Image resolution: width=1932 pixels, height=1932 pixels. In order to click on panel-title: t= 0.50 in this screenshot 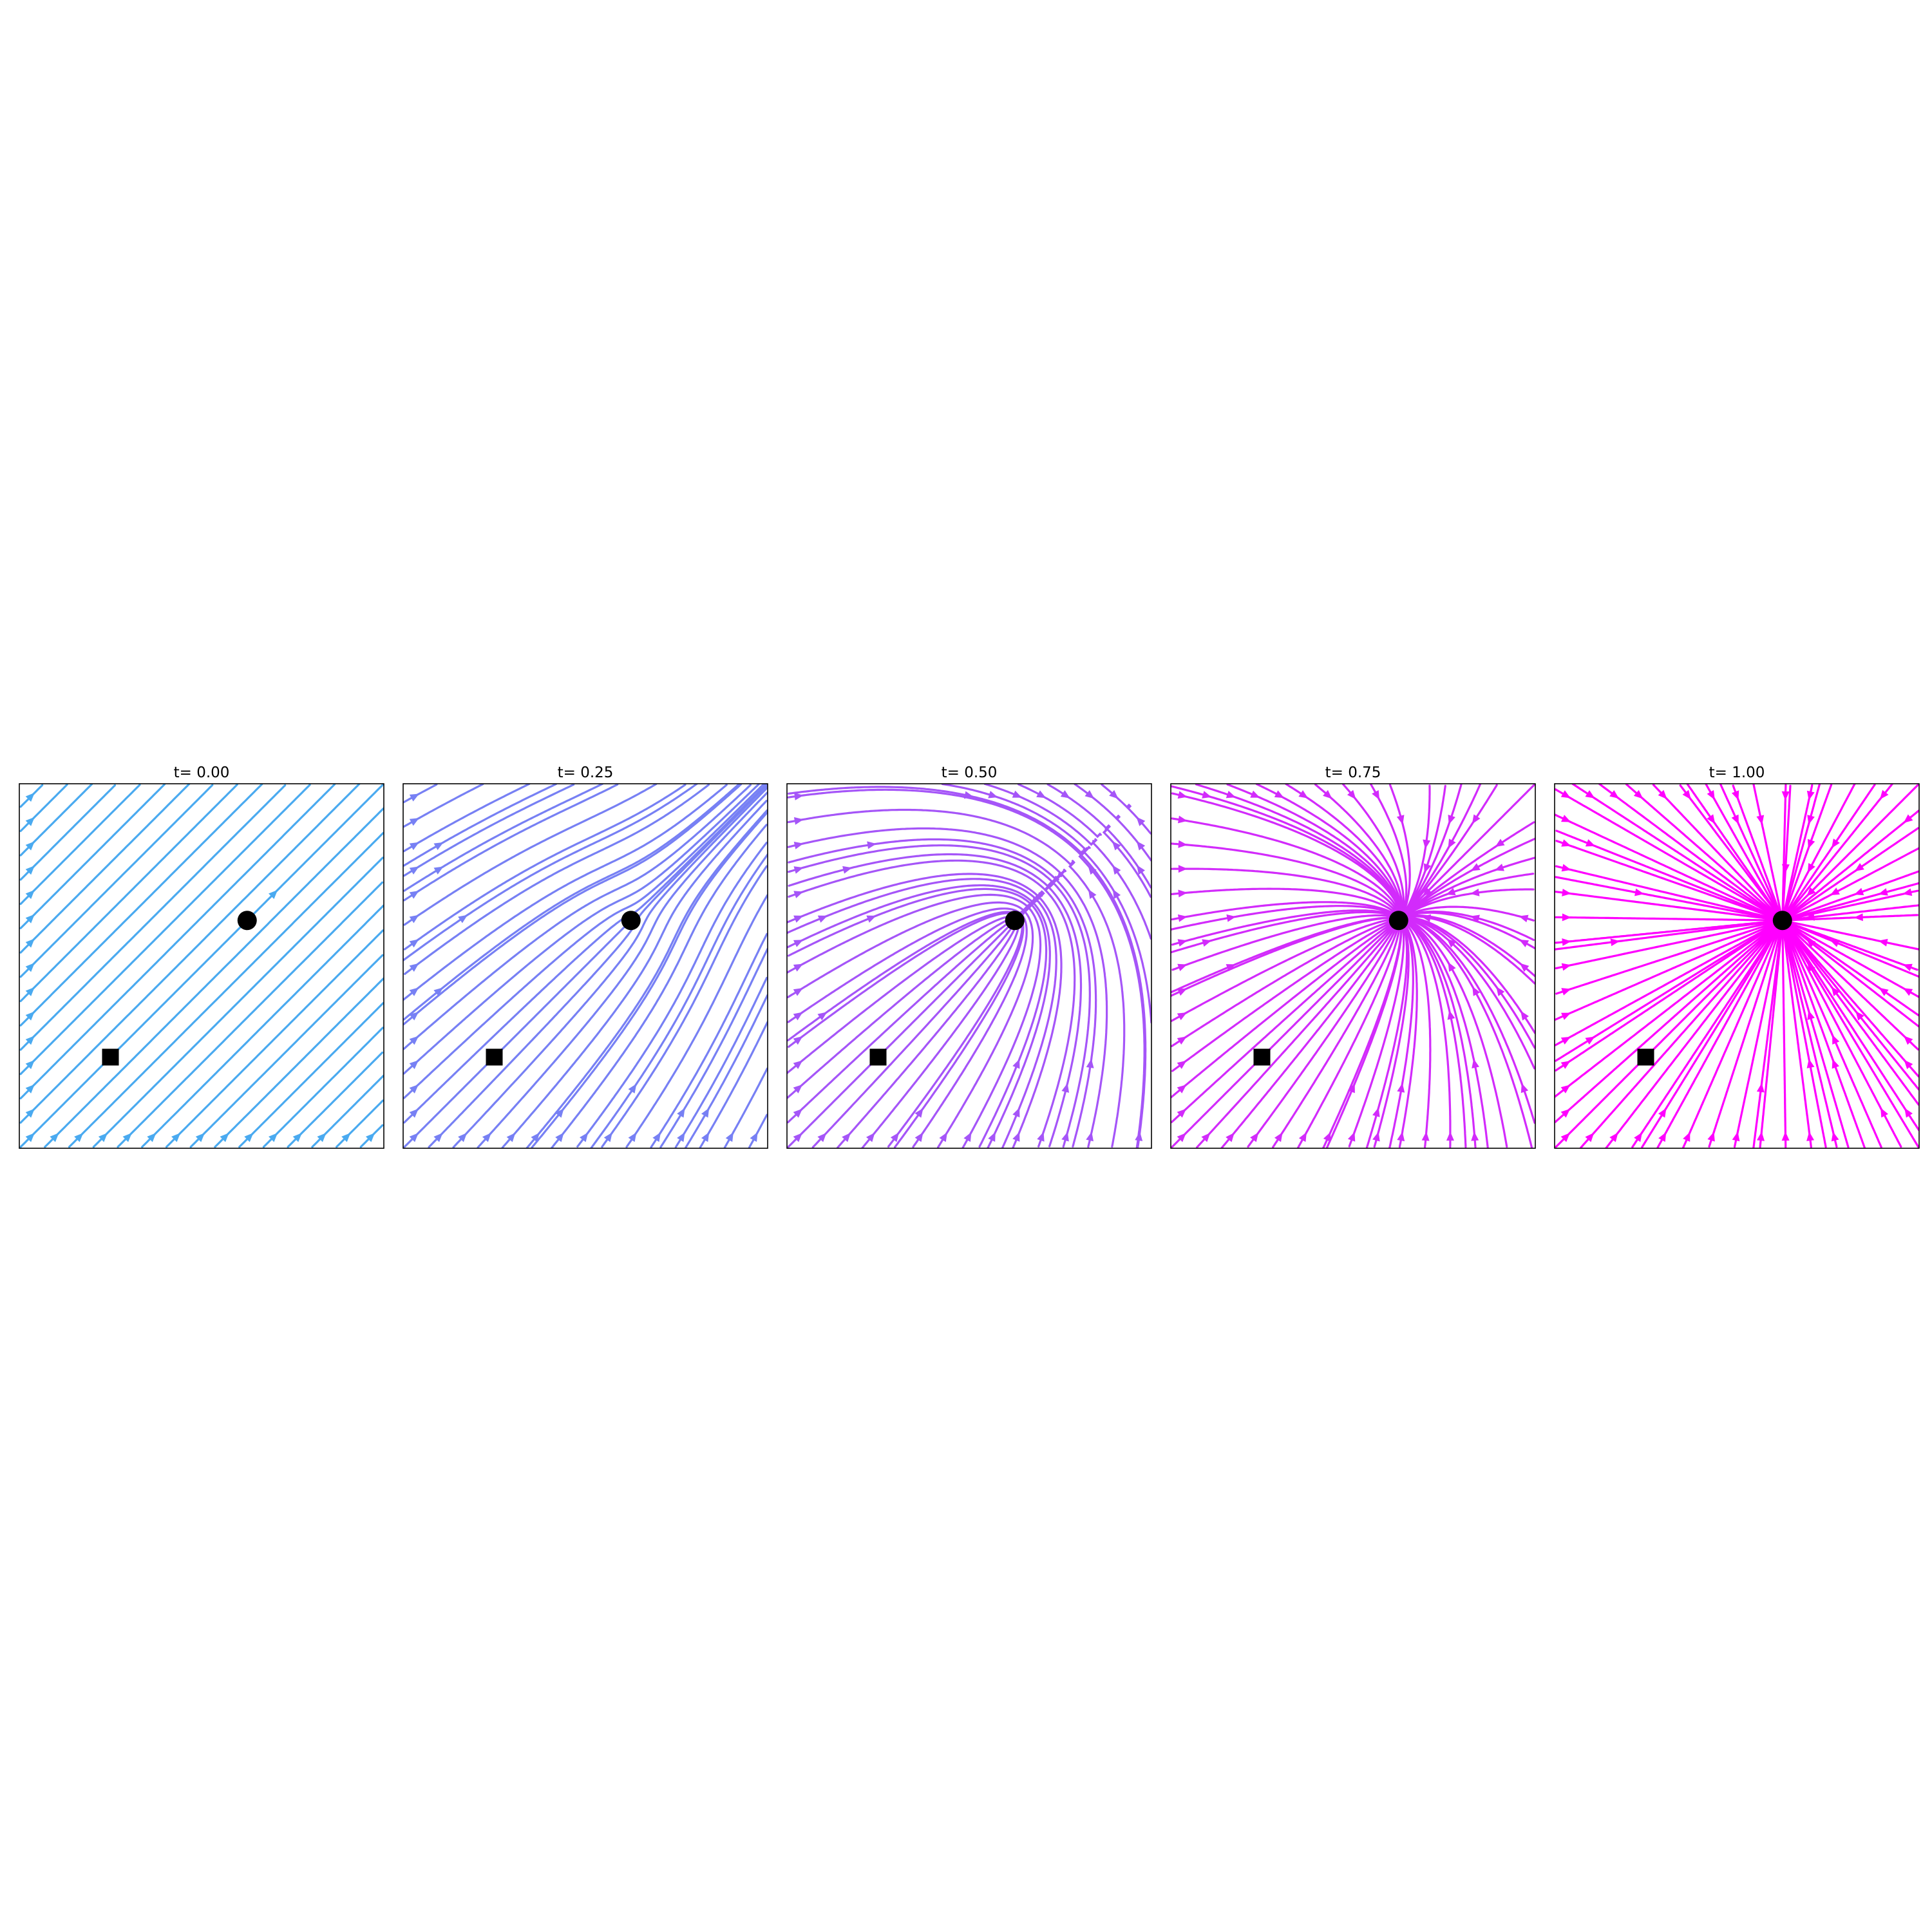, I will do `click(970, 773)`.